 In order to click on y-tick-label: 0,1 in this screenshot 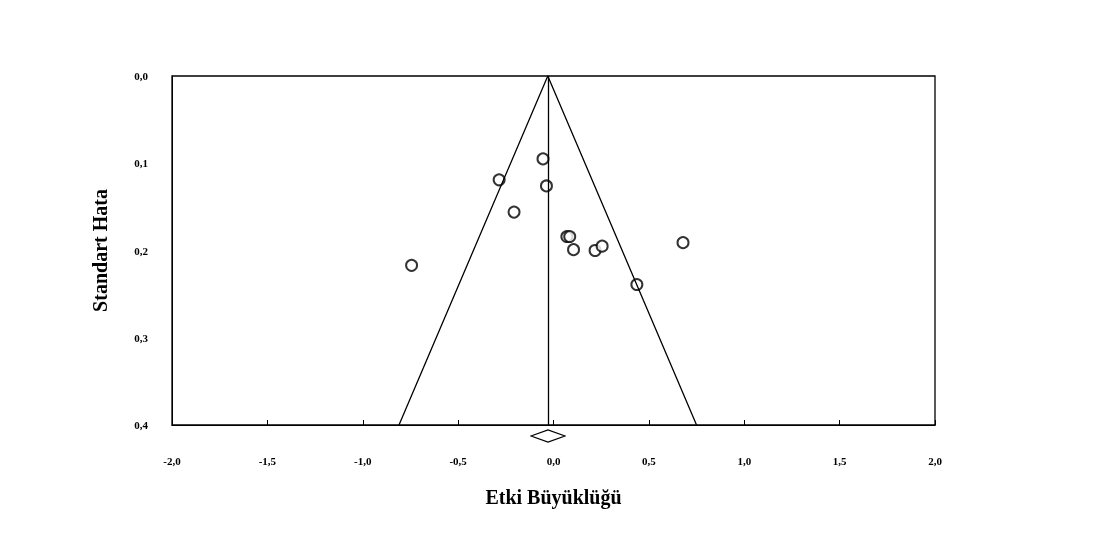, I will do `click(141, 163)`.